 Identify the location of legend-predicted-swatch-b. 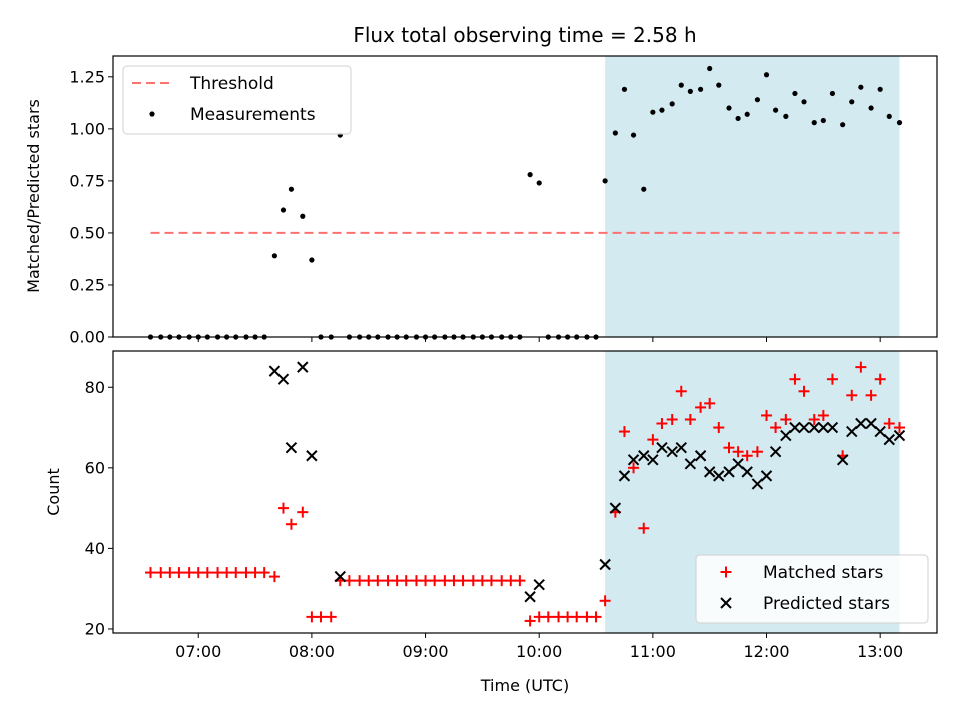
(726, 603).